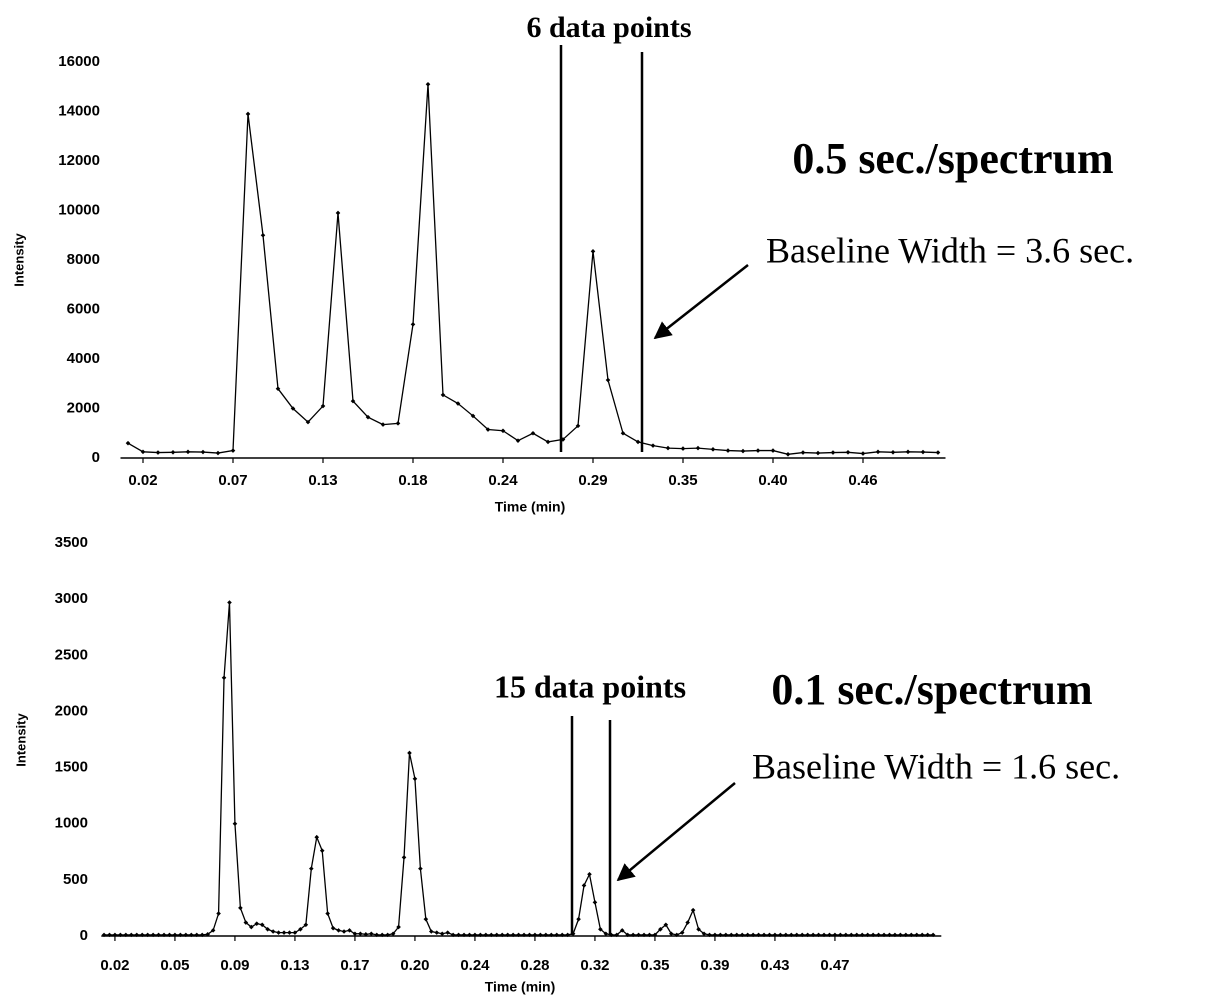 The image size is (1208, 996). I want to click on x-tick-label: 0.20, so click(414, 965).